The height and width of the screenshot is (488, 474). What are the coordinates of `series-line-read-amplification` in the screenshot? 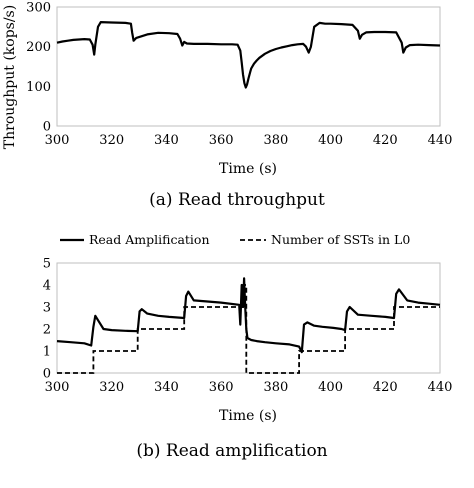 It's located at (248, 315).